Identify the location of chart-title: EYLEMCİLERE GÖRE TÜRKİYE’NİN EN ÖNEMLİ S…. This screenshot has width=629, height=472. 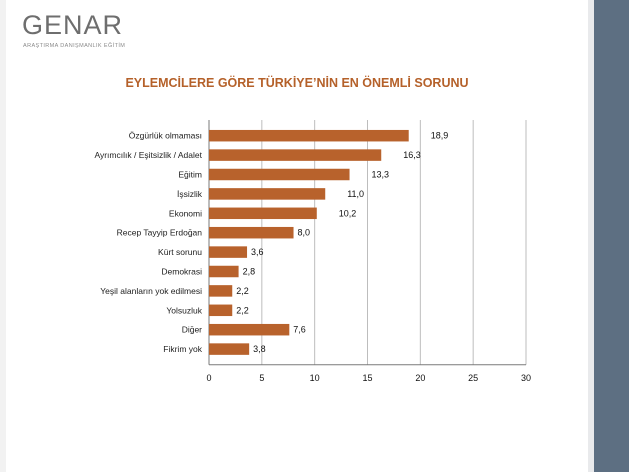
(297, 83).